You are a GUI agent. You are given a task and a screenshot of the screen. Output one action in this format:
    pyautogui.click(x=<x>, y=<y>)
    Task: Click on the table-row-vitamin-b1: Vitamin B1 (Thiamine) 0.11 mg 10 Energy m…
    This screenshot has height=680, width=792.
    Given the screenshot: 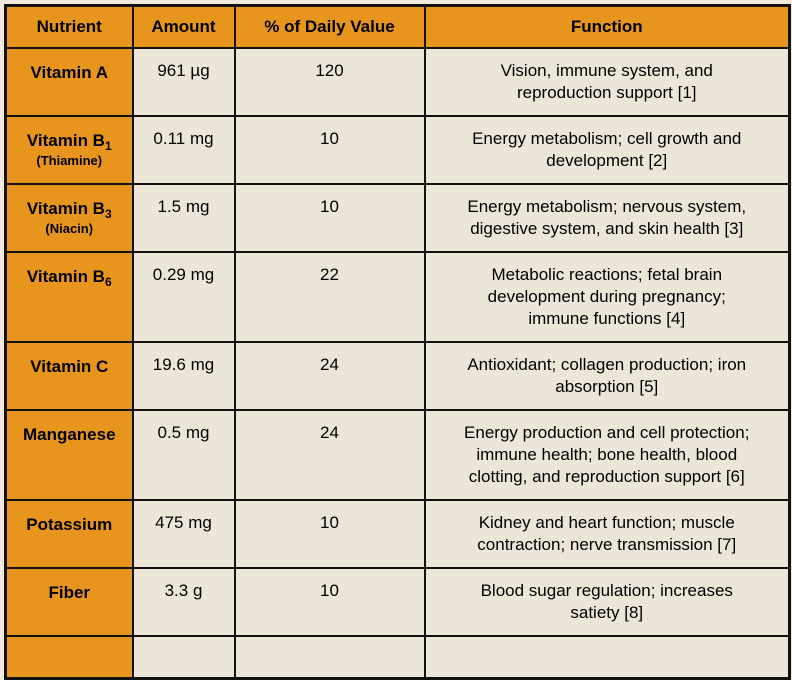 What is the action you would take?
    pyautogui.click(x=397, y=150)
    